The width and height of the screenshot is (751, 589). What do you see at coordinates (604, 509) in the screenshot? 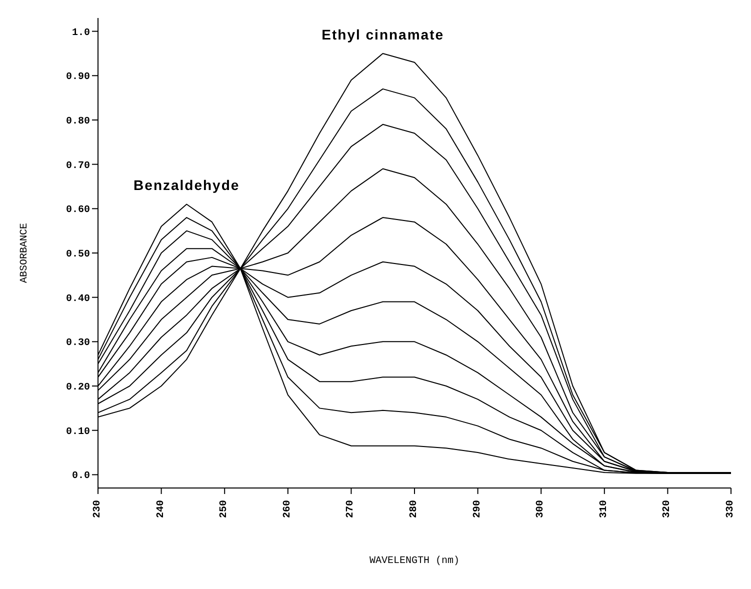
I see `x-tick-label: 310` at bounding box center [604, 509].